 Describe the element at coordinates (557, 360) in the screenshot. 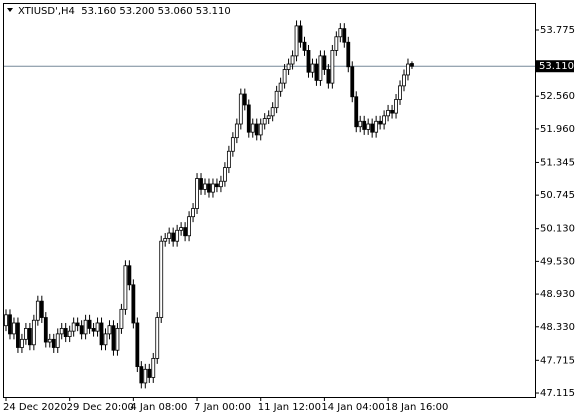

I see `y-tick-label: 47.715` at that location.